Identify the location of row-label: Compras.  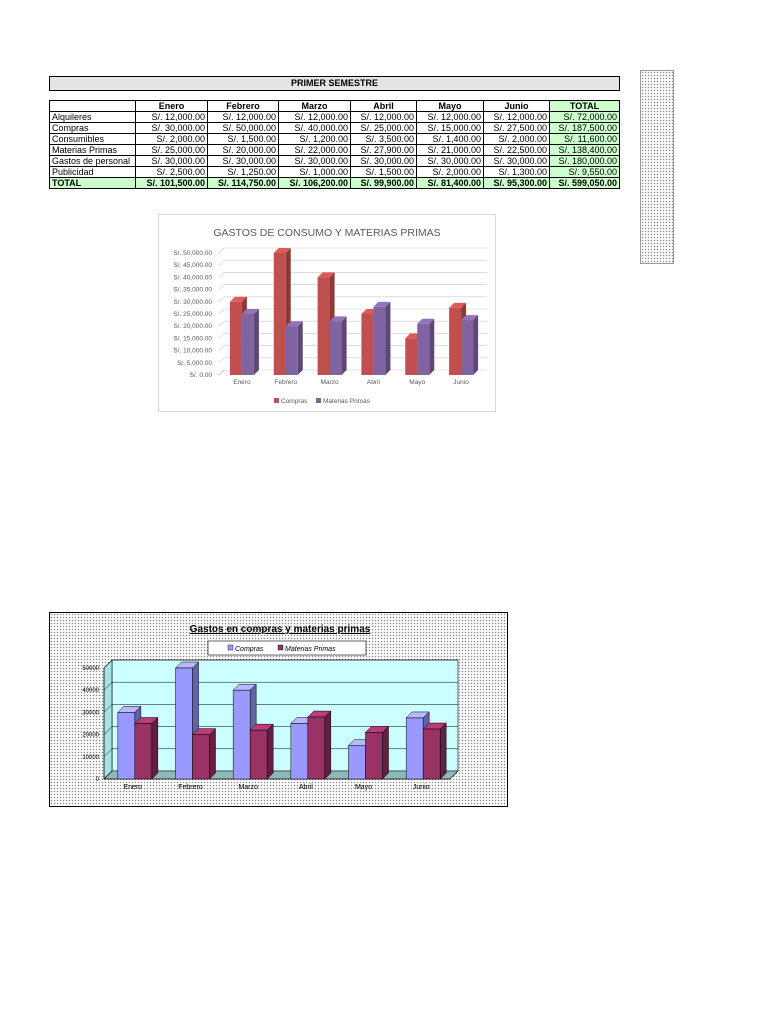
(92, 128).